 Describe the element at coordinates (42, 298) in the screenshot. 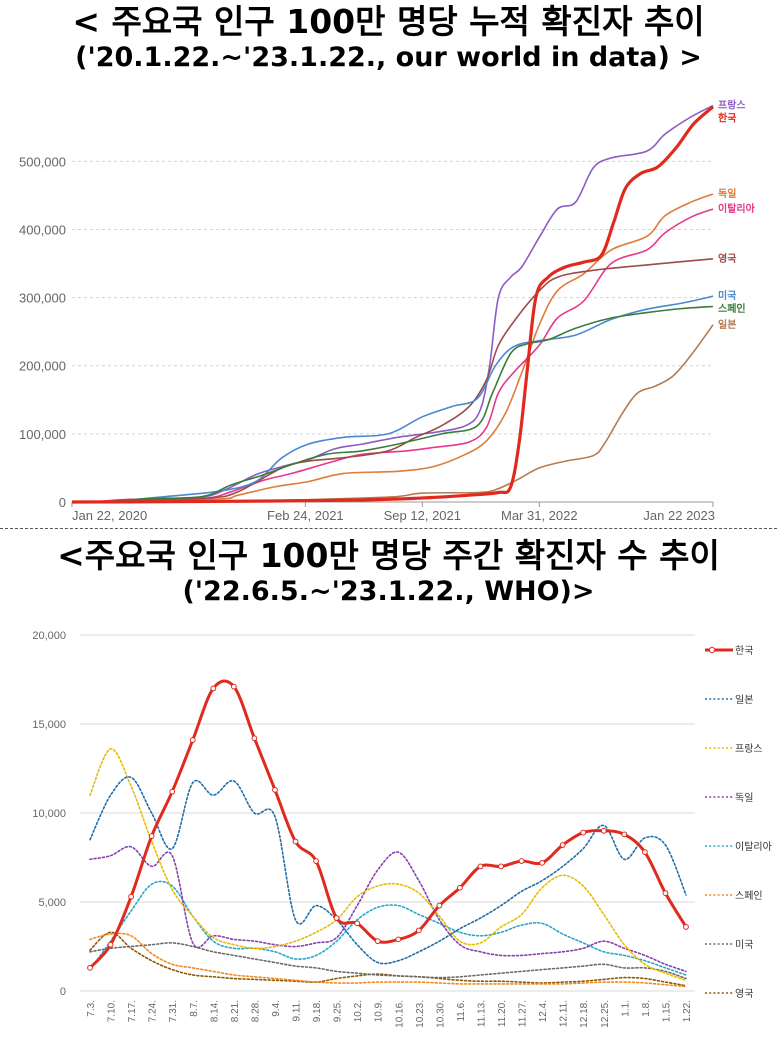

I see `y-tick-label: 300,000` at that location.